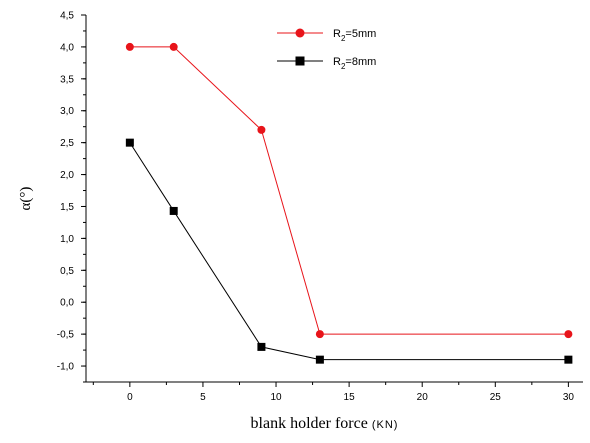 The height and width of the screenshot is (443, 590). Describe the element at coordinates (130, 397) in the screenshot. I see `x-tick-label: 0` at that location.